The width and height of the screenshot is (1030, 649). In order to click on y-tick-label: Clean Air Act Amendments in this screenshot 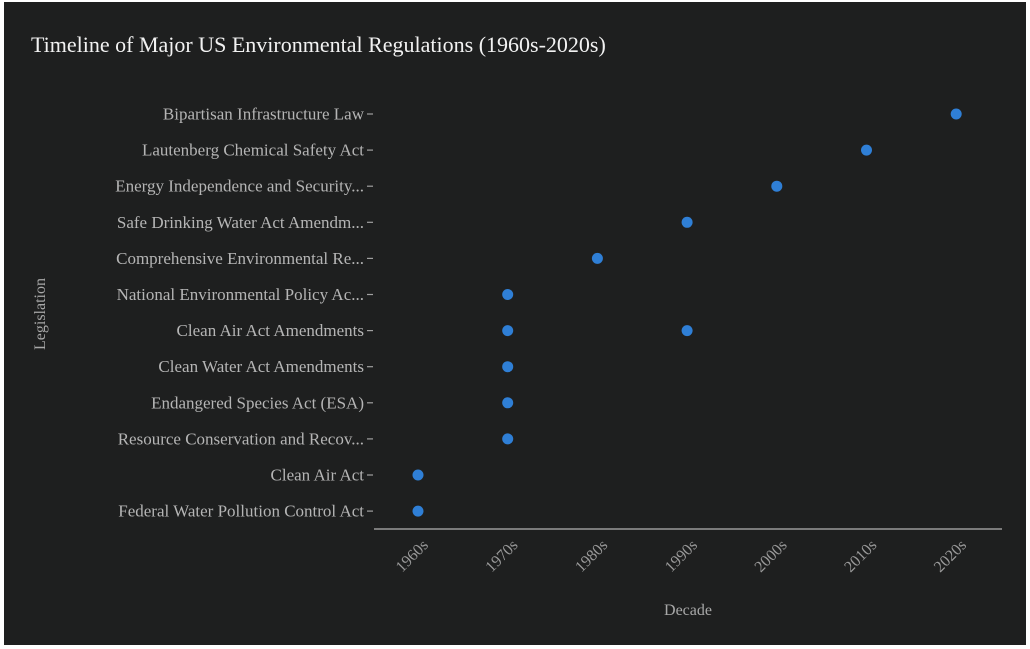, I will do `click(270, 330)`.